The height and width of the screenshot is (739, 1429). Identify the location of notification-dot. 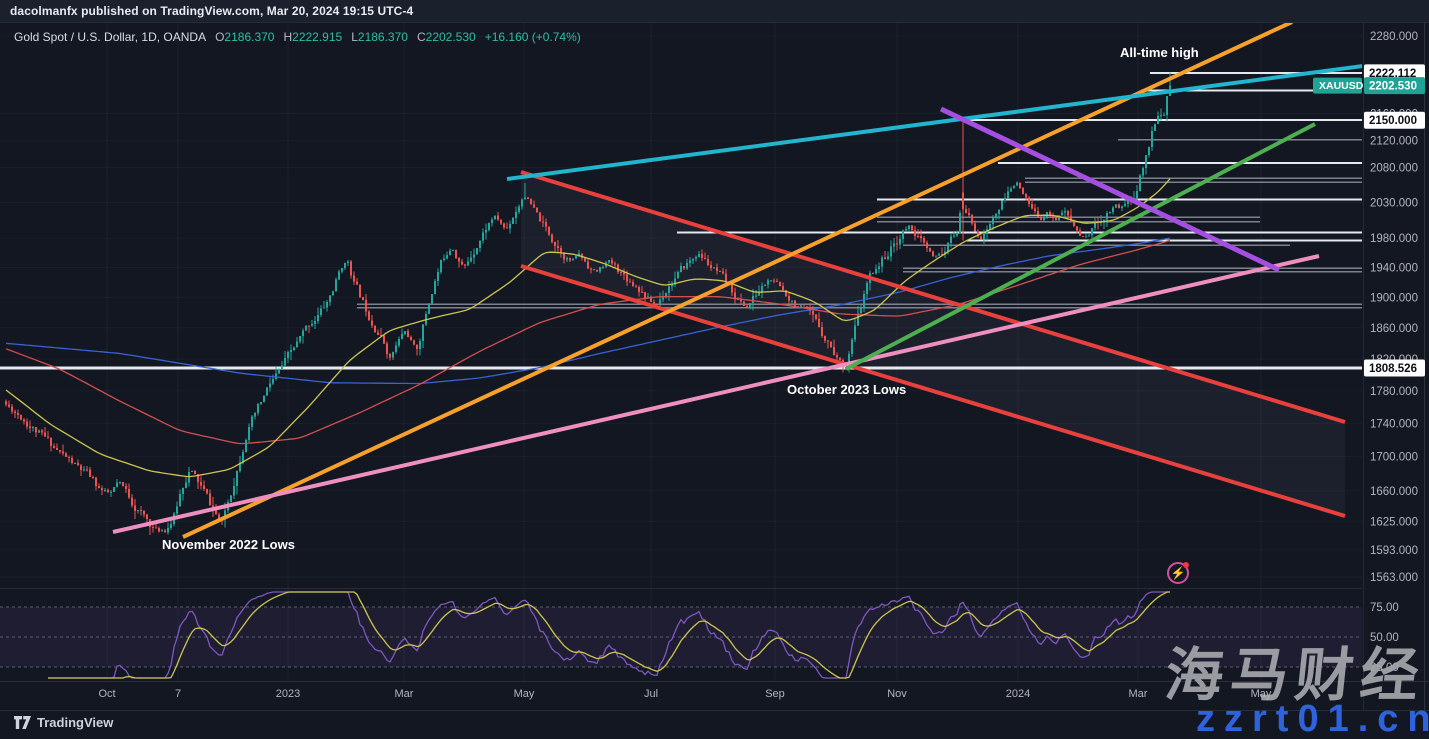
(1186, 565).